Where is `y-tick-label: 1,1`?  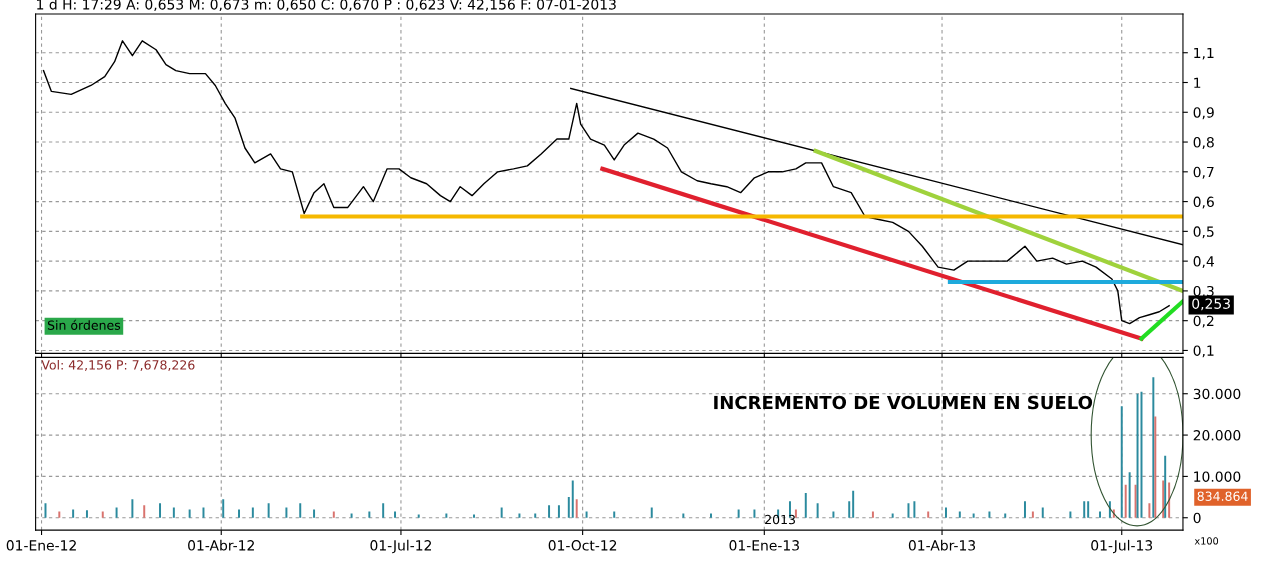 y-tick-label: 1,1 is located at coordinates (1204, 53).